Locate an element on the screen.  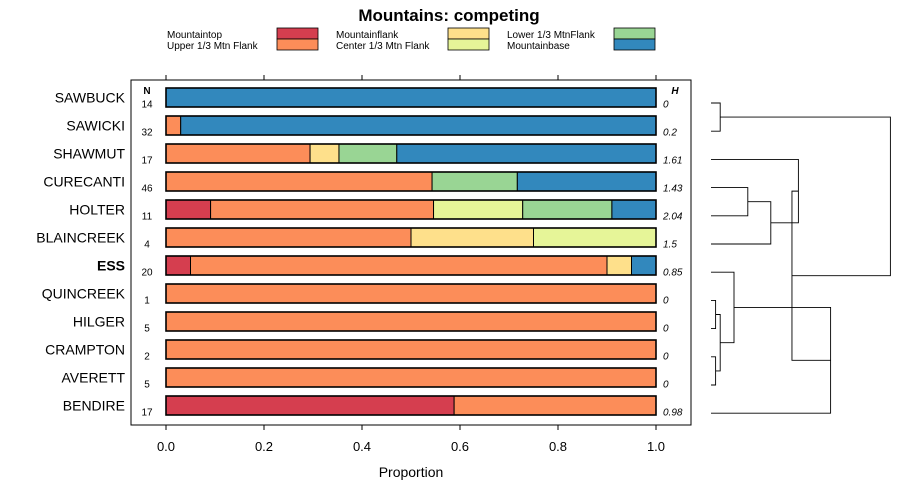
n-value-crampton: 2 is located at coordinates (147, 357).